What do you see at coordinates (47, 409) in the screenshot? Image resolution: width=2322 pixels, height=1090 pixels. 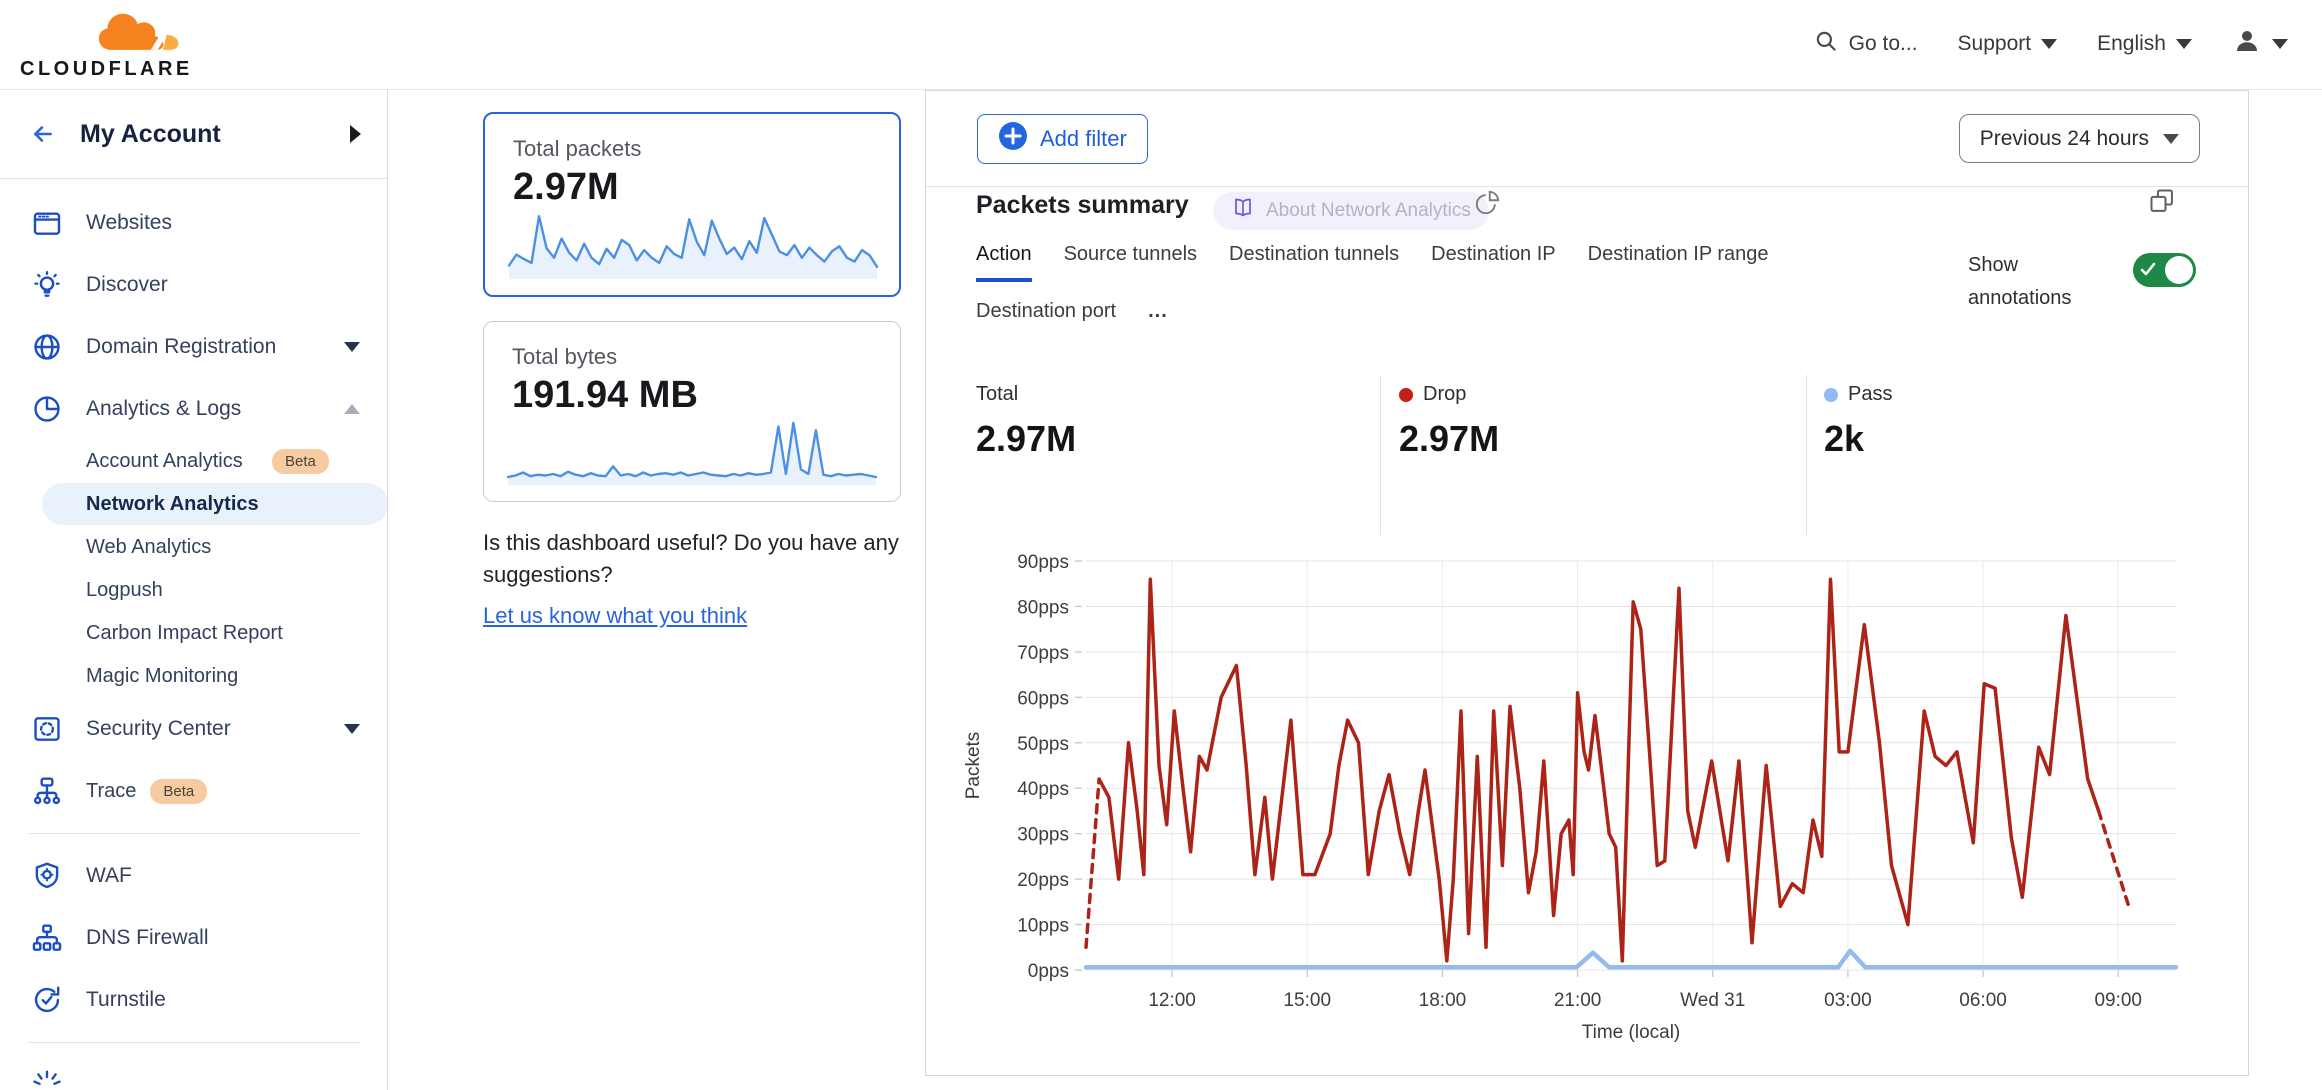 I see `analytics-pie-icon` at bounding box center [47, 409].